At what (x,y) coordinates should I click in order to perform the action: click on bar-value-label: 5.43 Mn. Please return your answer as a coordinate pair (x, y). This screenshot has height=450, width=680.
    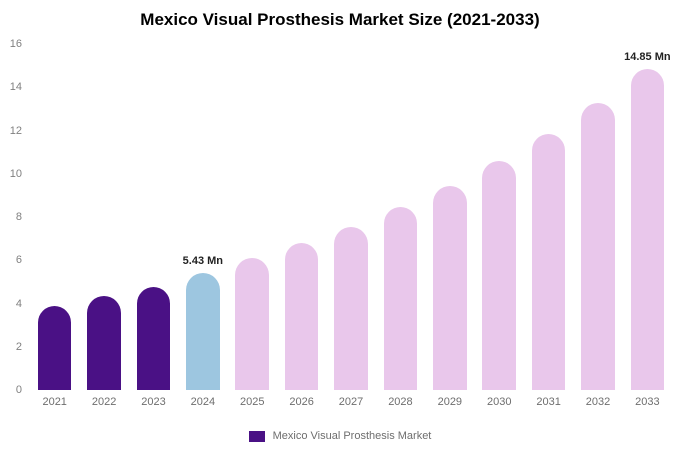
    Looking at the image, I should click on (203, 260).